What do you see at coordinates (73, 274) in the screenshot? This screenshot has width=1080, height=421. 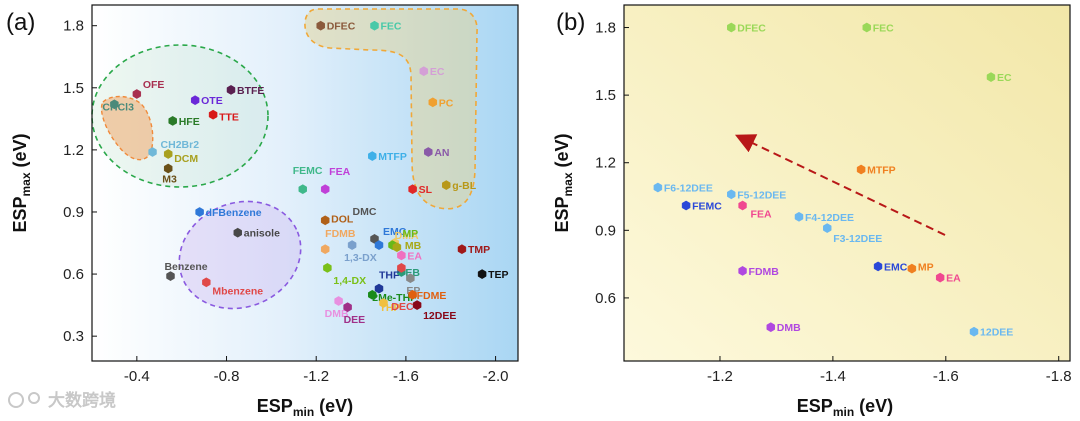 I see `ytick-label-a-1: 0.6` at bounding box center [73, 274].